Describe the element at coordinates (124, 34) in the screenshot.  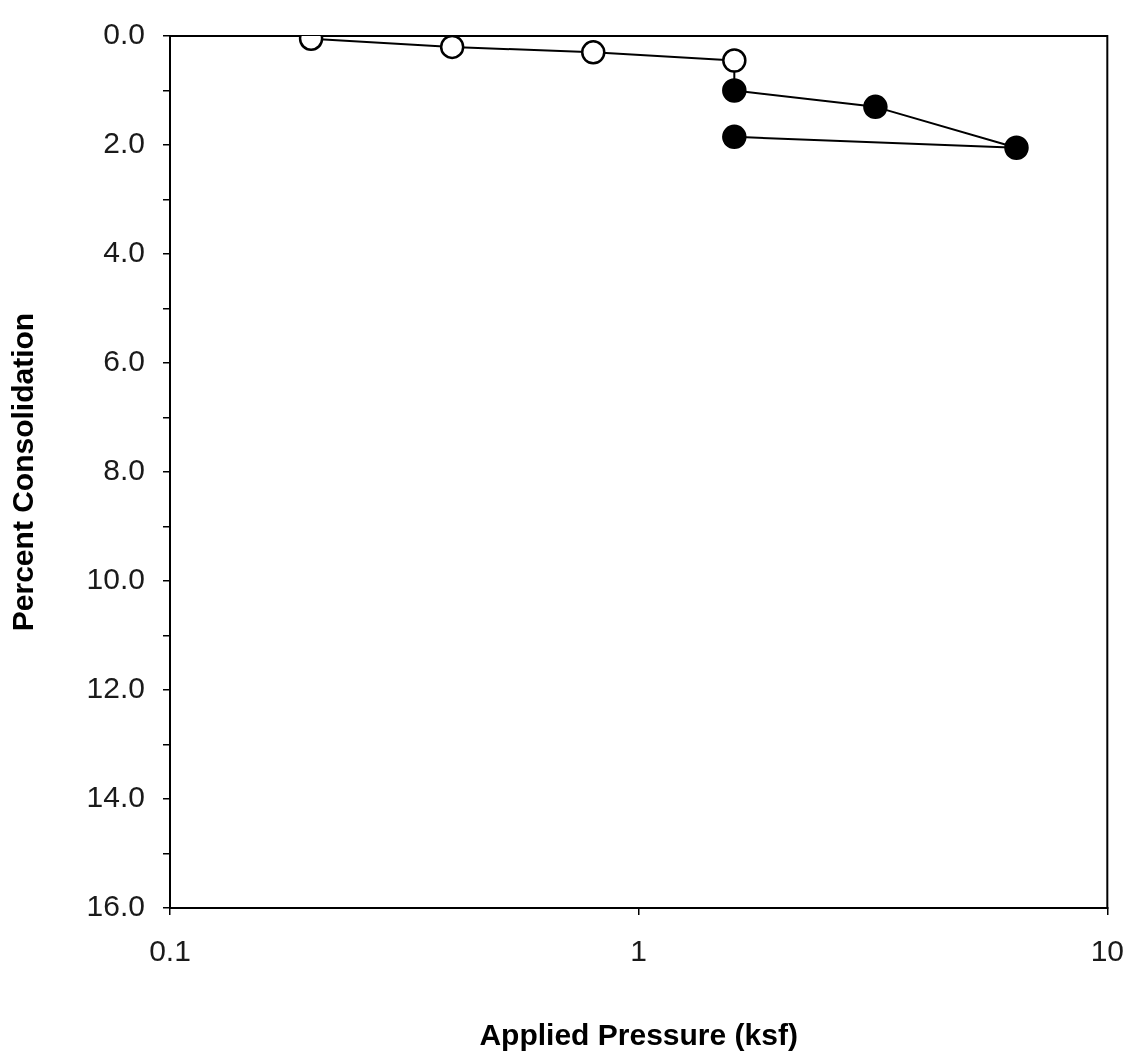
I see `y-tick-label: 0.0` at that location.